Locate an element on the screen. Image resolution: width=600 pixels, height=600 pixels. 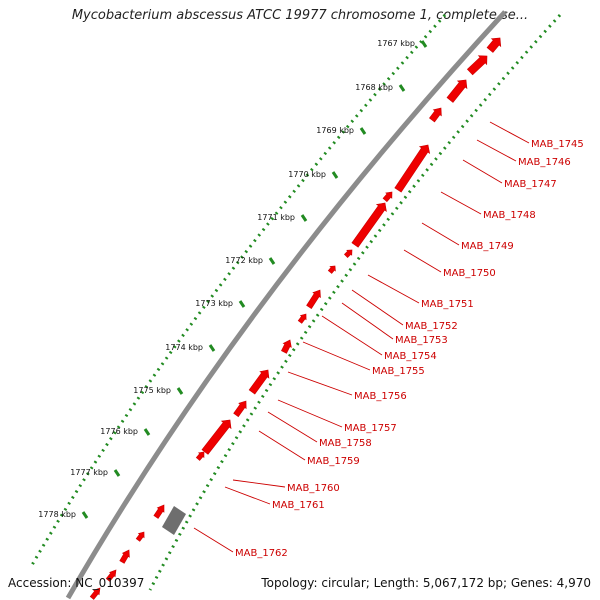
scale-tick: 1770 kbp is located at coordinates (313, 174).